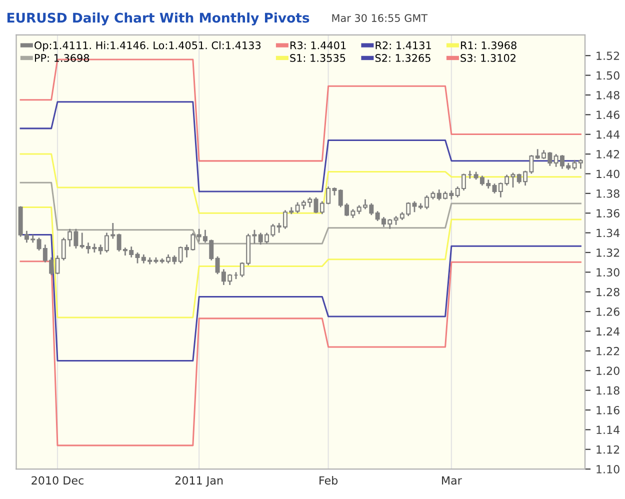 Image resolution: width=625 pixels, height=499 pixels. I want to click on y-tick-label: 1.26, so click(608, 312).